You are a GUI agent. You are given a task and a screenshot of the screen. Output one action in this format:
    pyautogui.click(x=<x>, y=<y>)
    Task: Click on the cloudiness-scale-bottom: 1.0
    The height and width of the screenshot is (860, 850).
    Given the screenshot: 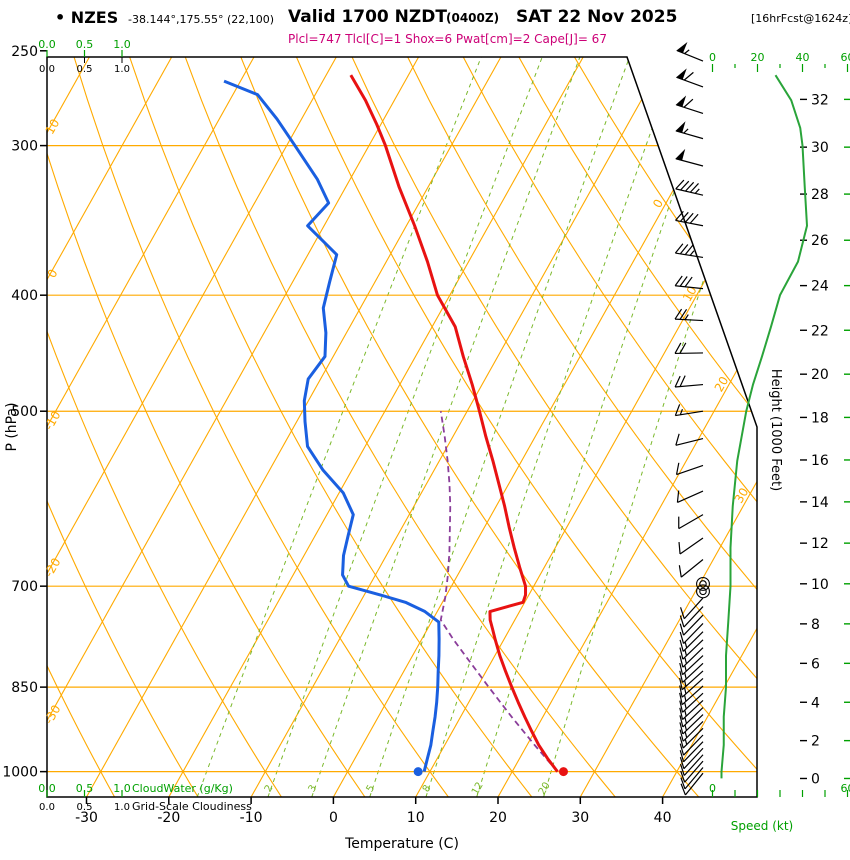 What is the action you would take?
    pyautogui.click(x=122, y=807)
    